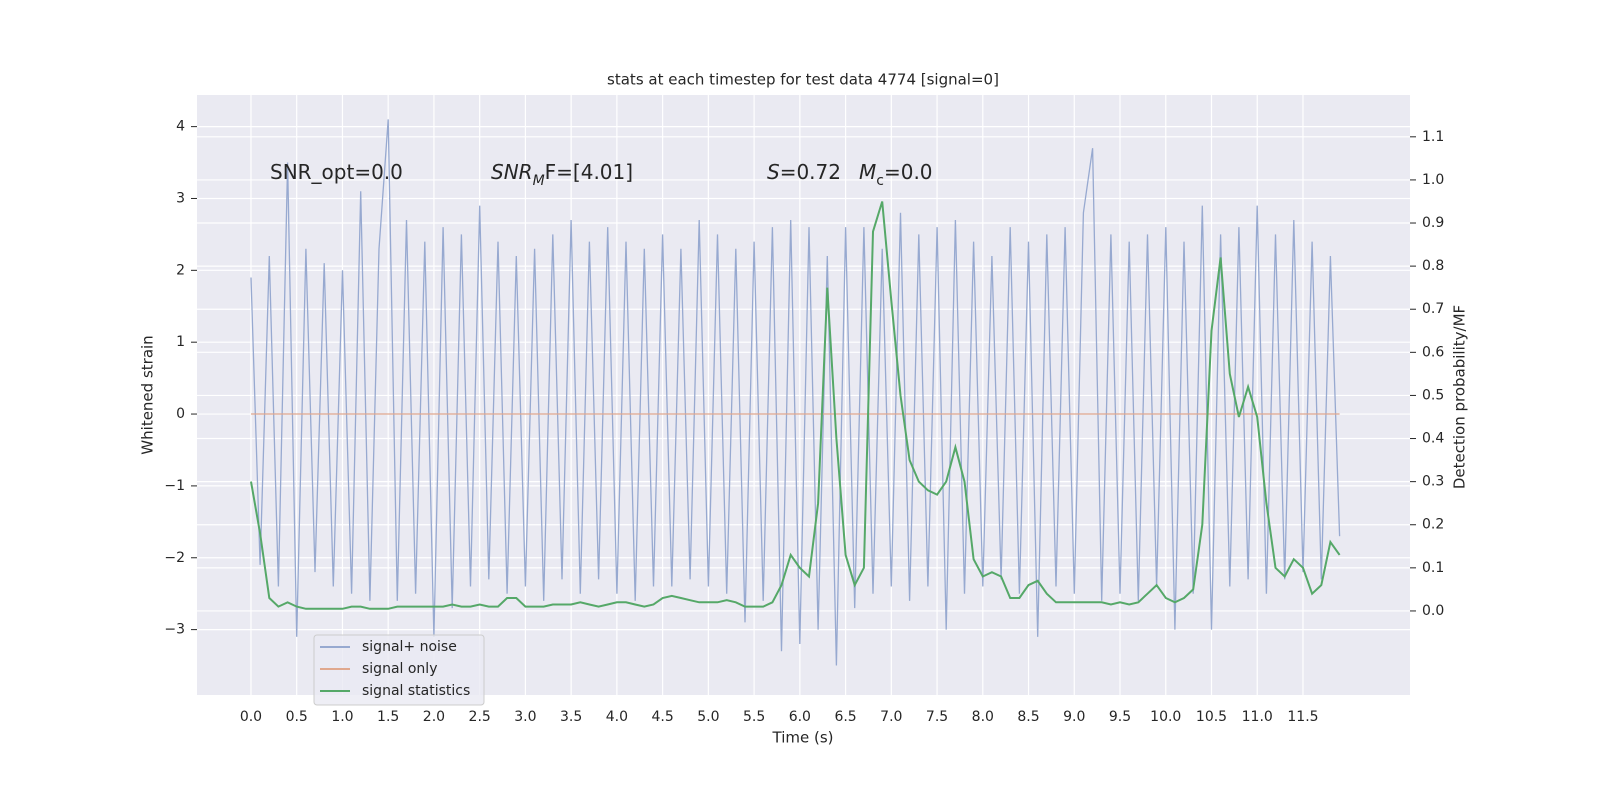 The width and height of the screenshot is (1600, 800). Describe the element at coordinates (1074, 717) in the screenshot. I see `x-tick-label: 9.0` at that location.